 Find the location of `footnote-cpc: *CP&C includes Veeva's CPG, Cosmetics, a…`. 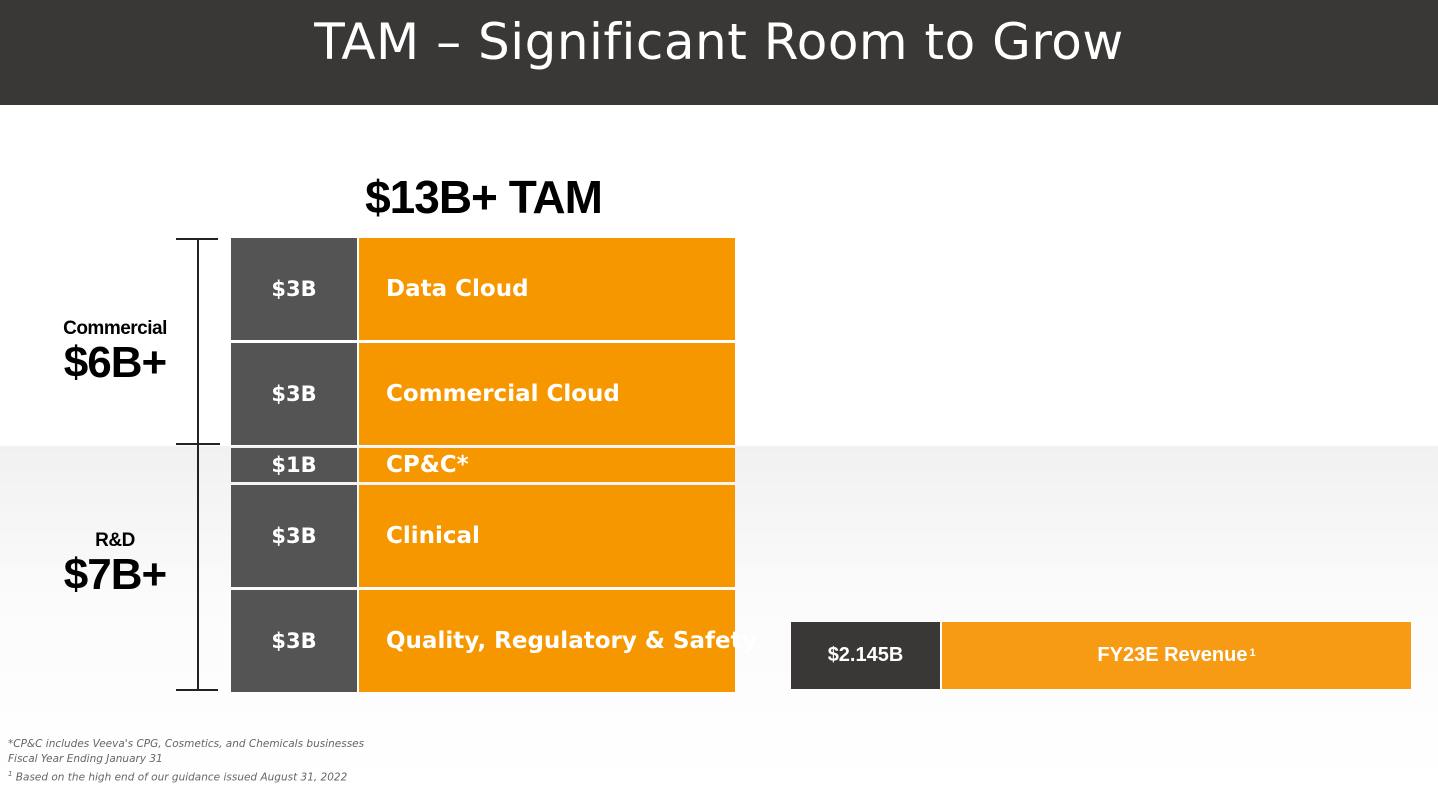

footnote-cpc: *CP&C includes Veeva's CPG, Cosmetics, a… is located at coordinates (186, 744).